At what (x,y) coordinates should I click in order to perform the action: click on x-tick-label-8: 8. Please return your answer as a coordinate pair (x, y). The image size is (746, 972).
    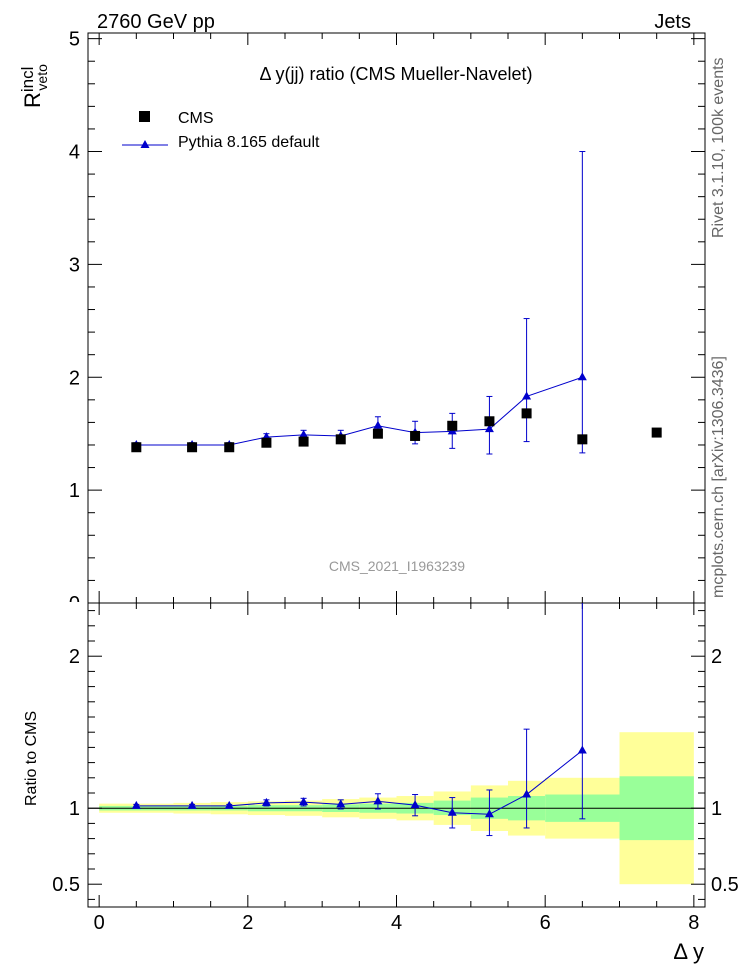
    Looking at the image, I should click on (693, 923).